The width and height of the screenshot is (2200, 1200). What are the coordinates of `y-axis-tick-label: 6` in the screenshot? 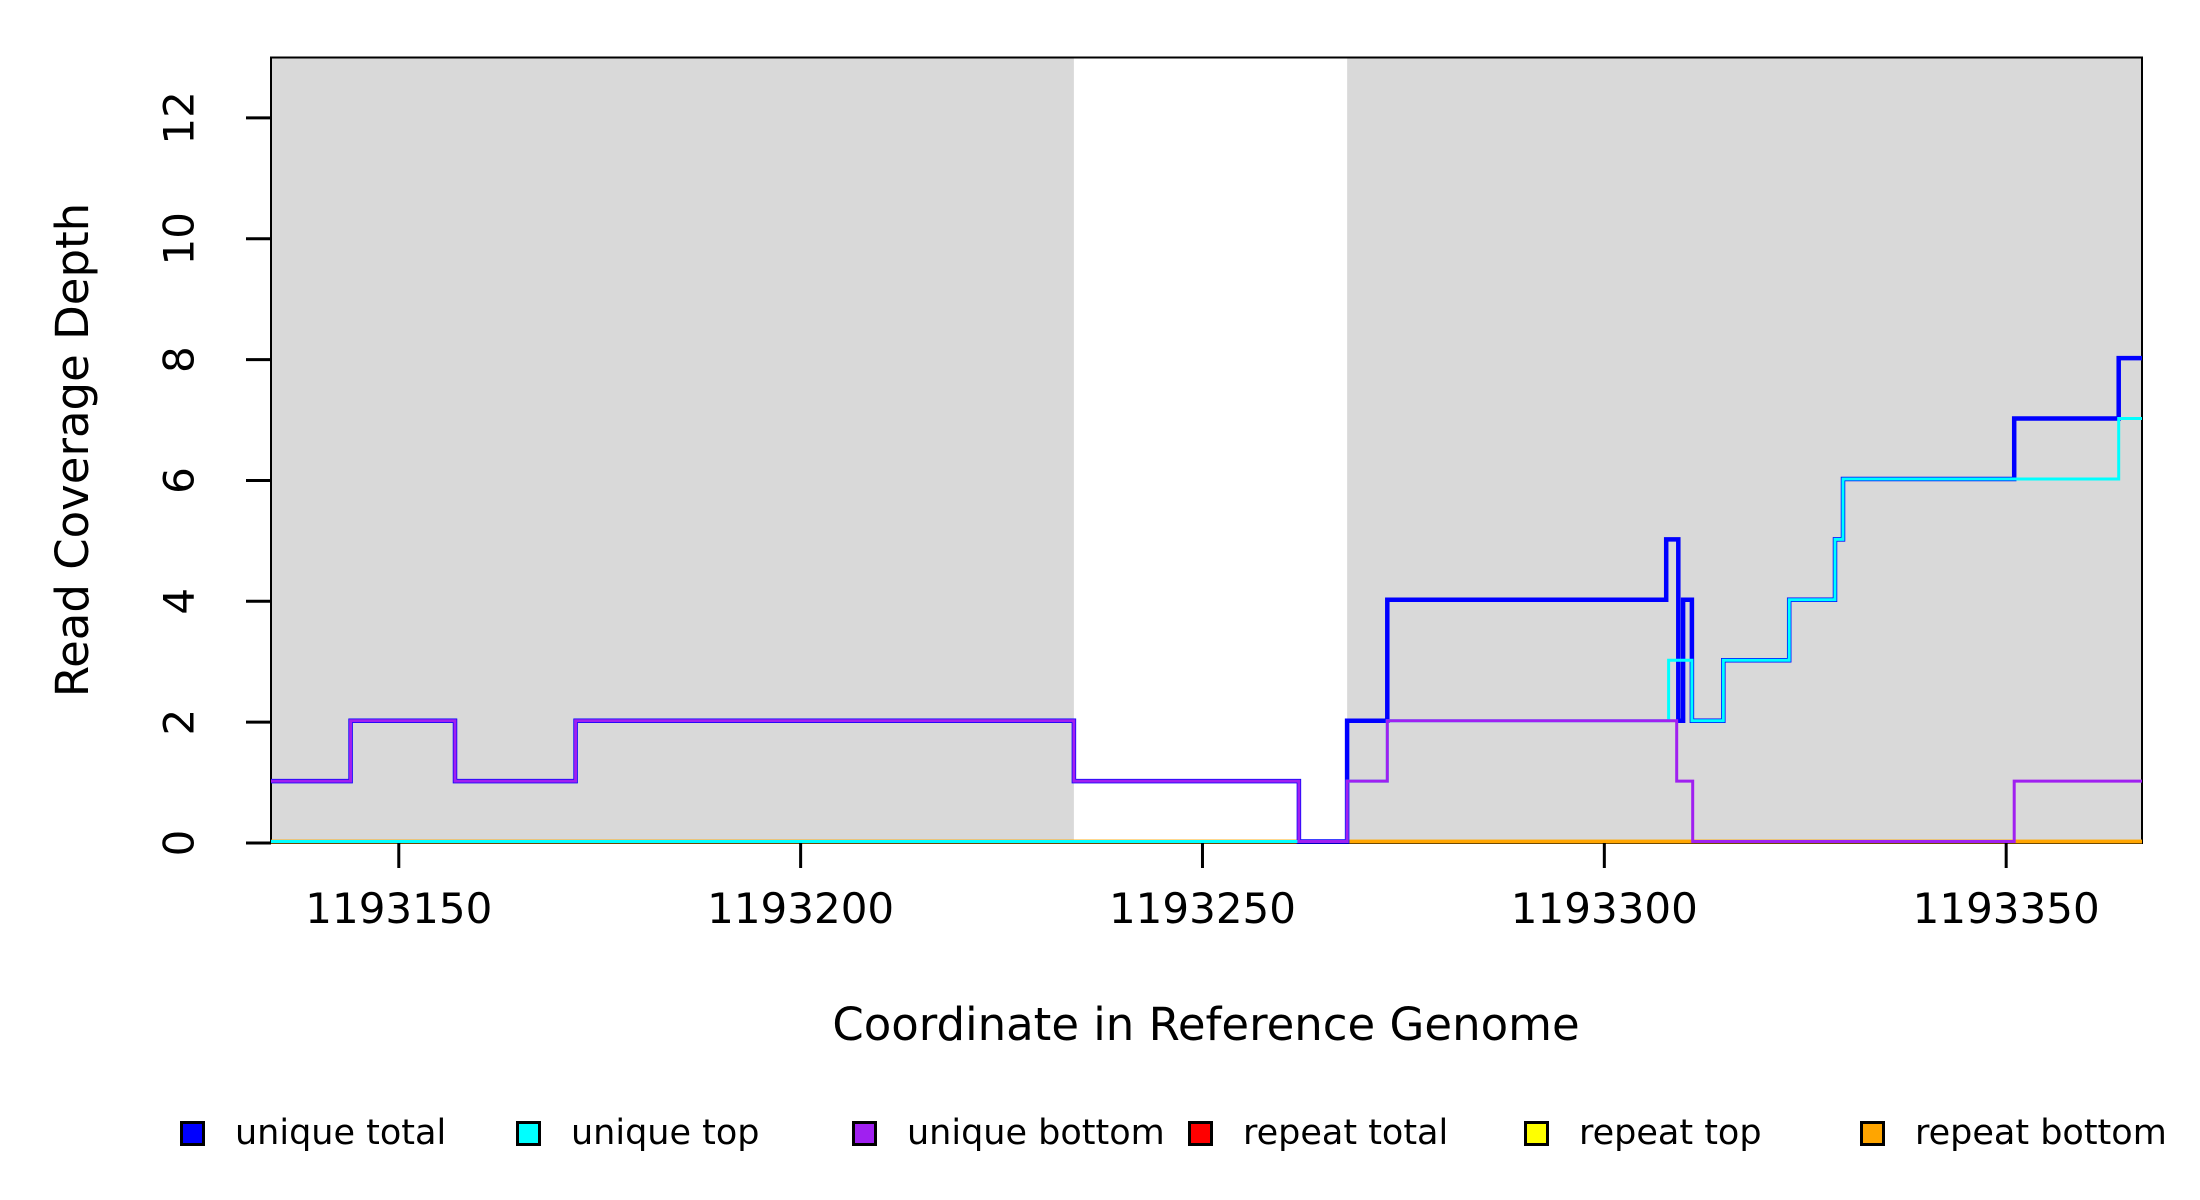 It's located at (179, 480).